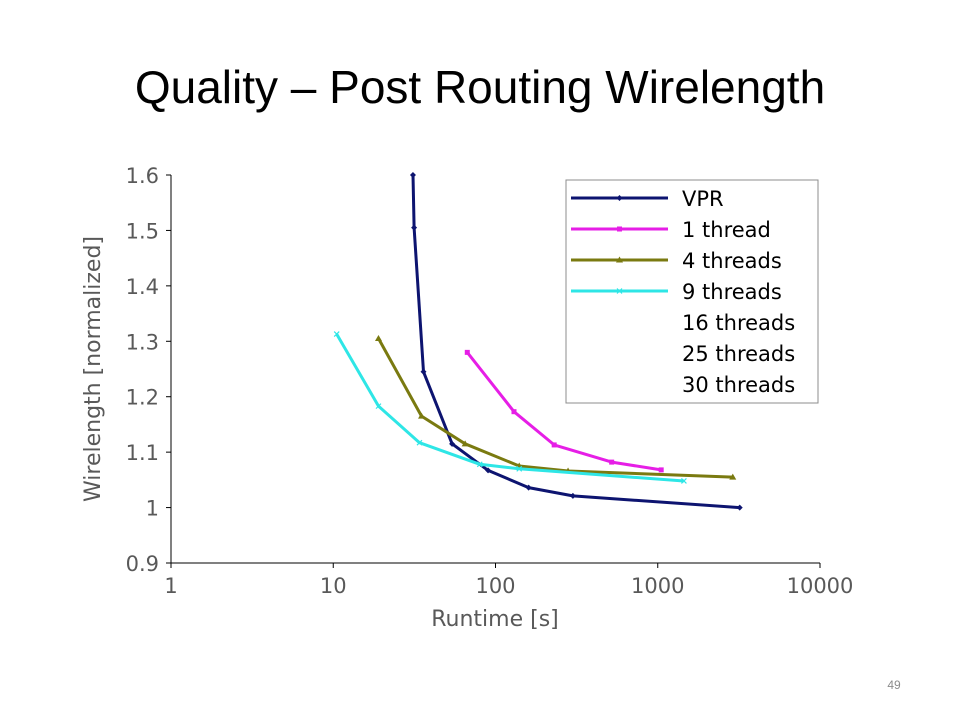  I want to click on x-tick-label: 10000, so click(820, 586).